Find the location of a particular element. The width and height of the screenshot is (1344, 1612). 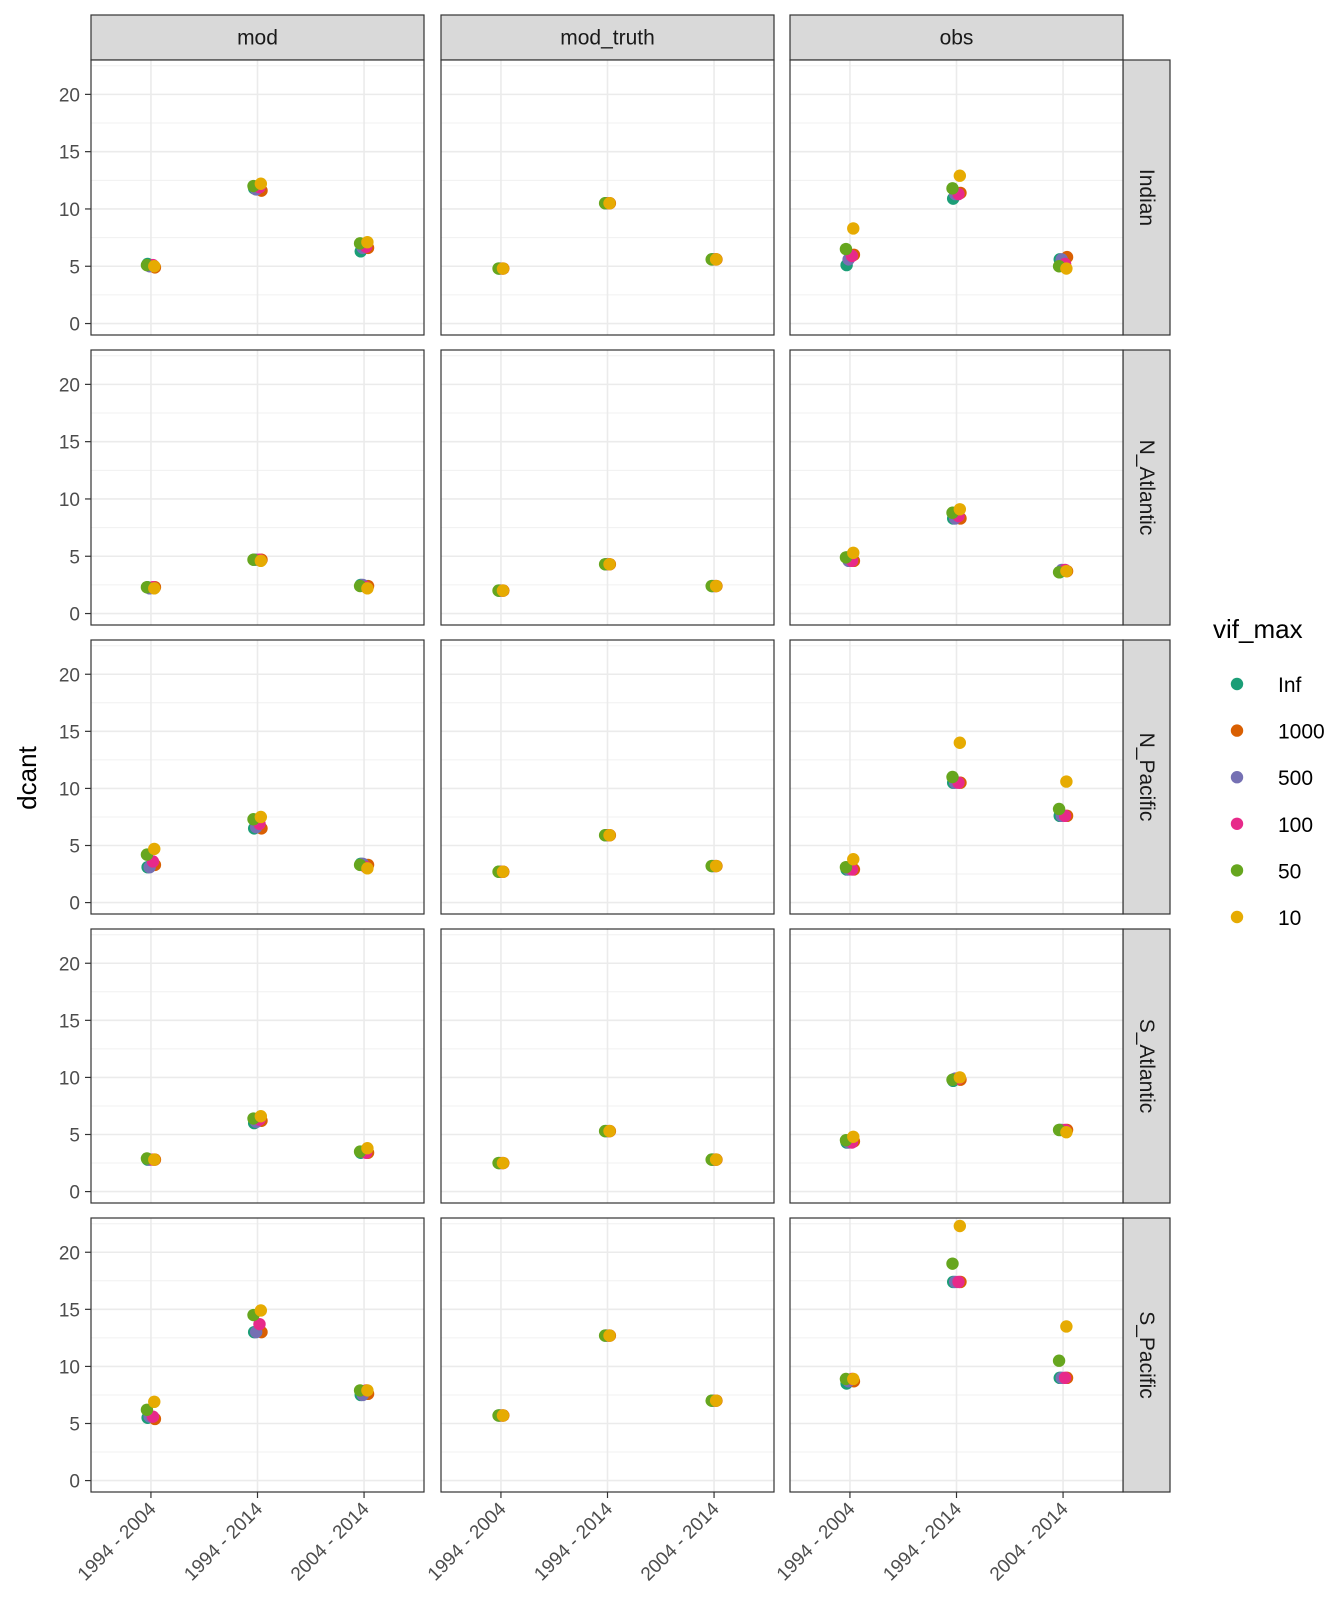

row-strip-indian is located at coordinates (1146, 197).